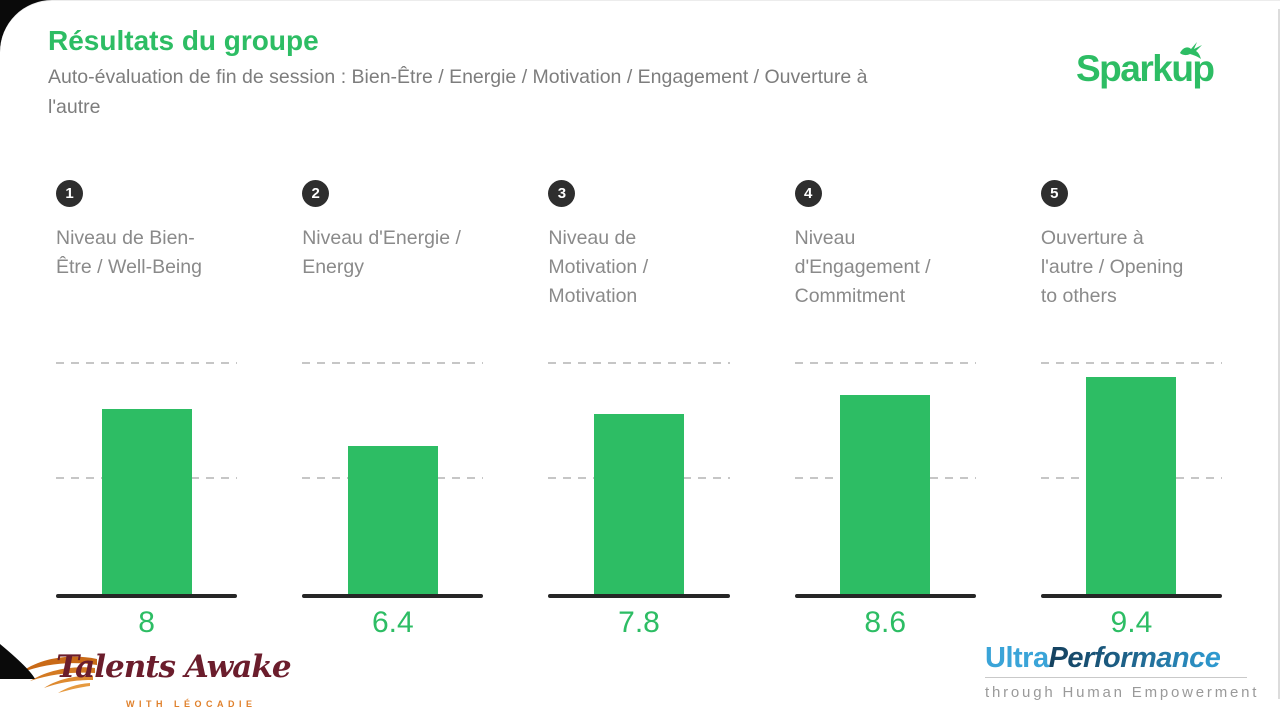  I want to click on right-edge-line, so click(1279, 354).